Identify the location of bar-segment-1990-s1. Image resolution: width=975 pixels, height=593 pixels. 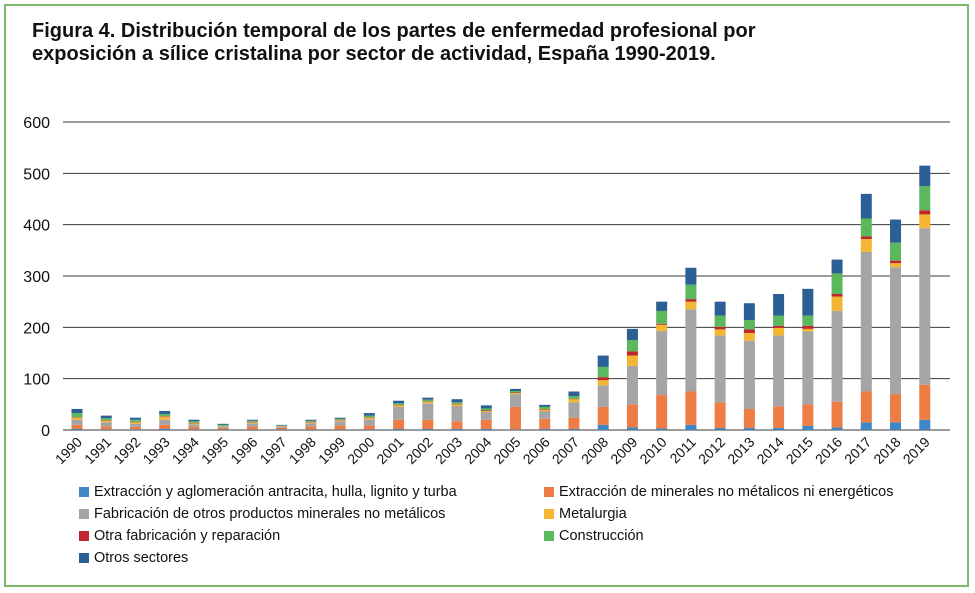
(77, 426).